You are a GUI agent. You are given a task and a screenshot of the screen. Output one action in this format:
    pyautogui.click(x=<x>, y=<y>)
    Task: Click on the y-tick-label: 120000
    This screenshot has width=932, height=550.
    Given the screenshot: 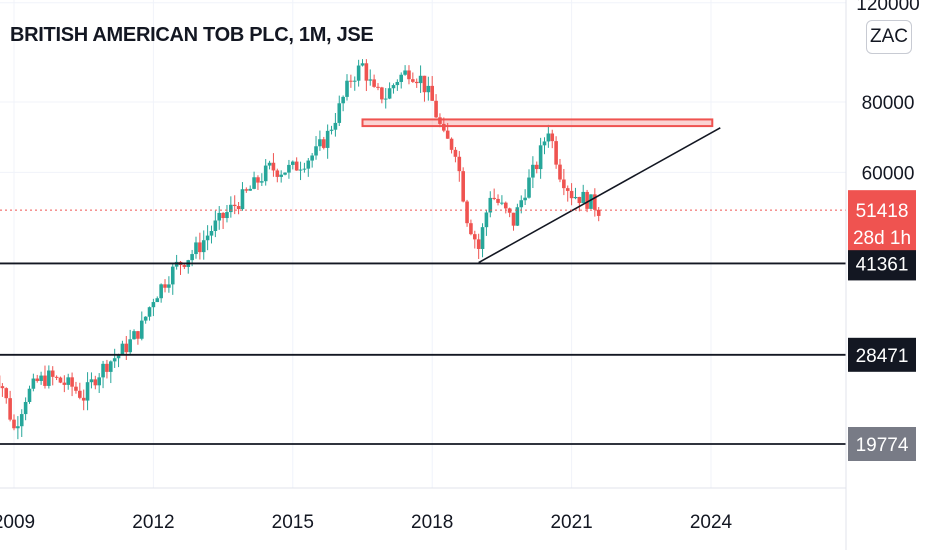 What is the action you would take?
    pyautogui.click(x=887, y=7)
    